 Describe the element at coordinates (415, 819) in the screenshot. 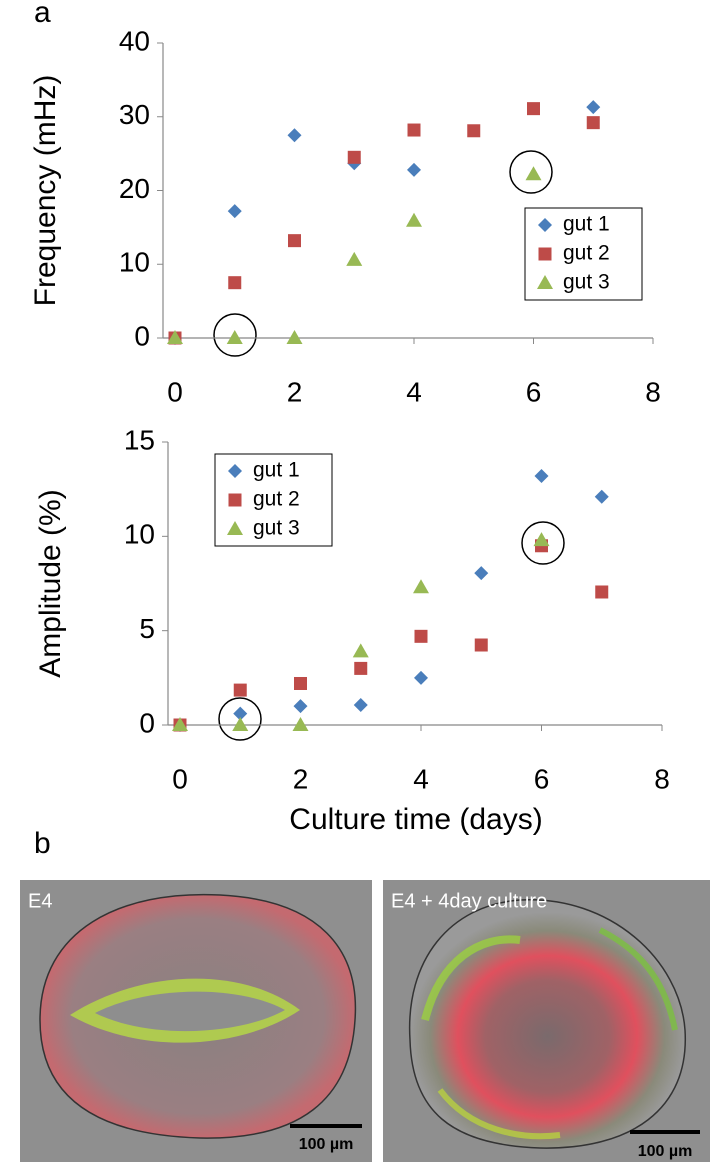

I see `x-axis-label: Culture time (days)` at that location.